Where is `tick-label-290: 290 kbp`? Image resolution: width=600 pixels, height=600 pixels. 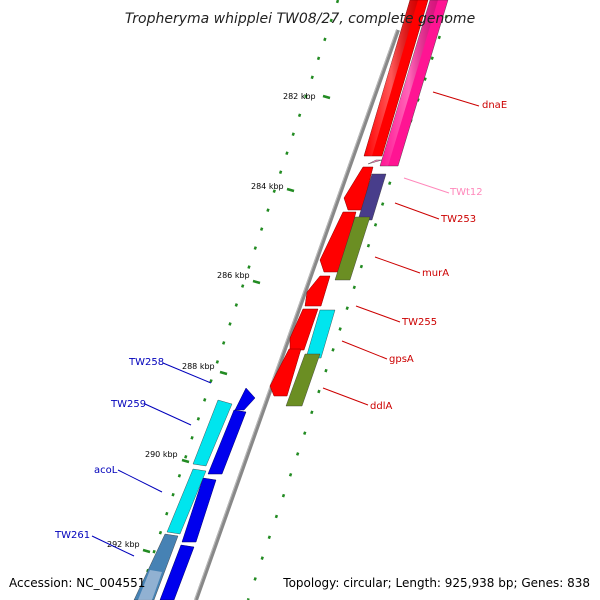 tick-label-290: 290 kbp is located at coordinates (161, 454).